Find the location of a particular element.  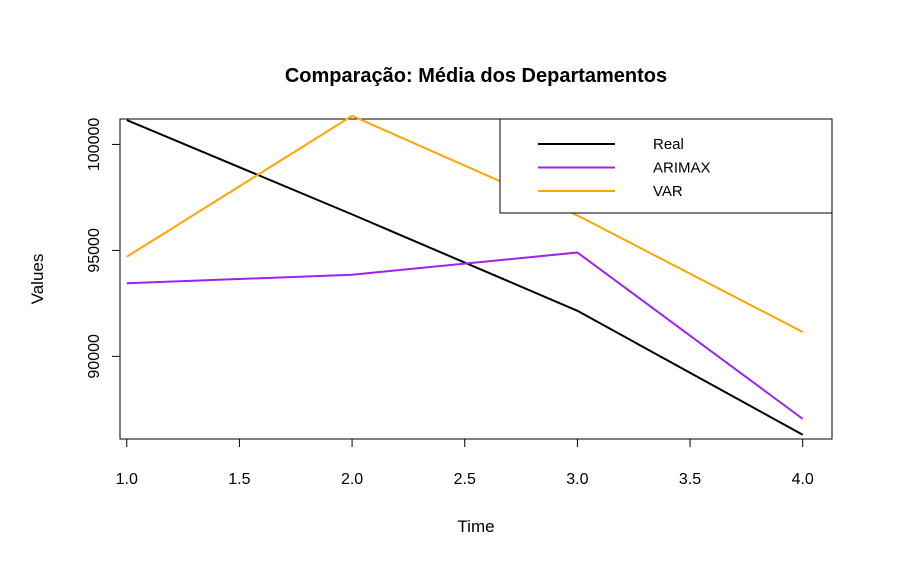

x-tick-label: 2.0 is located at coordinates (352, 479).